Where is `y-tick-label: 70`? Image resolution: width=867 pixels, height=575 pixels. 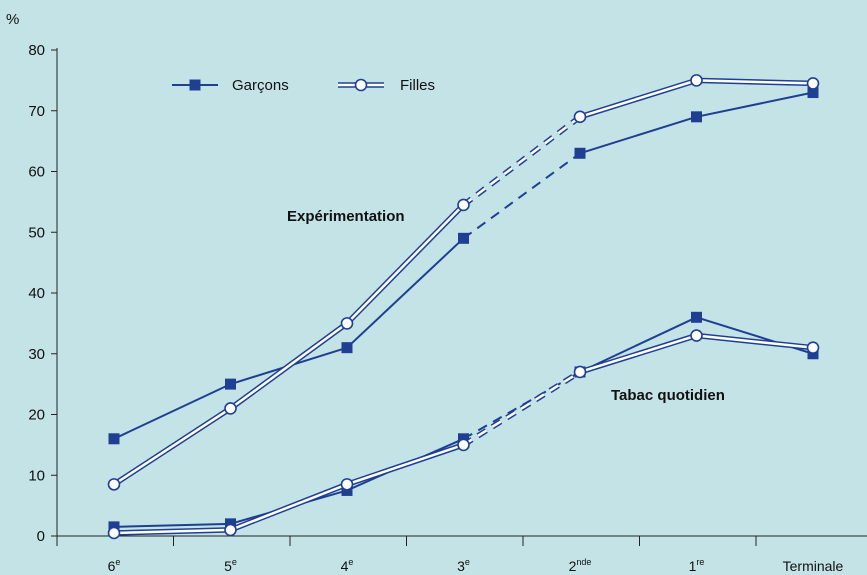
y-tick-label: 70 is located at coordinates (36, 111).